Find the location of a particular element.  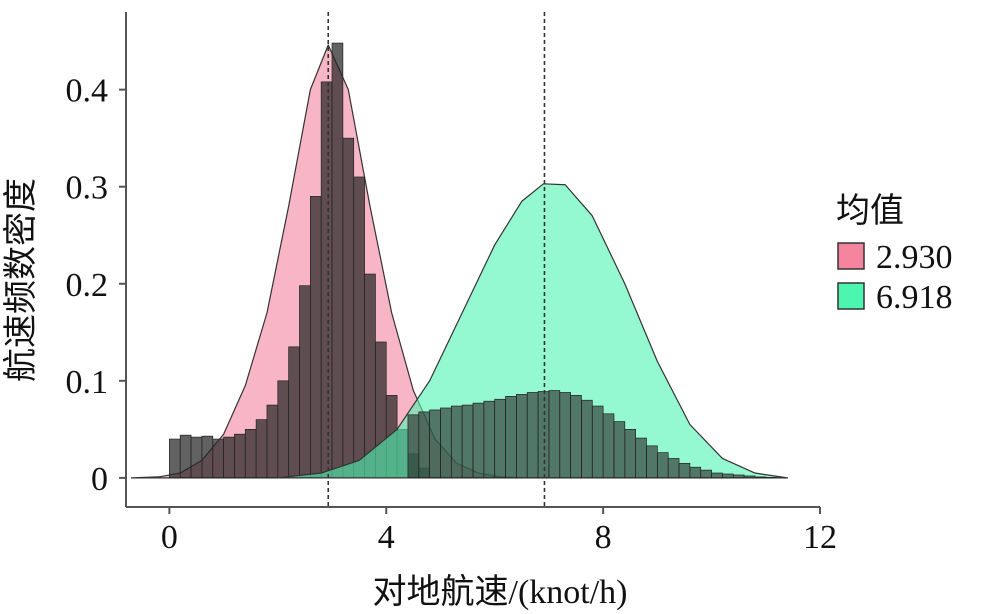

x-axis-title: 对地航速/(knot/h) is located at coordinates (500, 592).